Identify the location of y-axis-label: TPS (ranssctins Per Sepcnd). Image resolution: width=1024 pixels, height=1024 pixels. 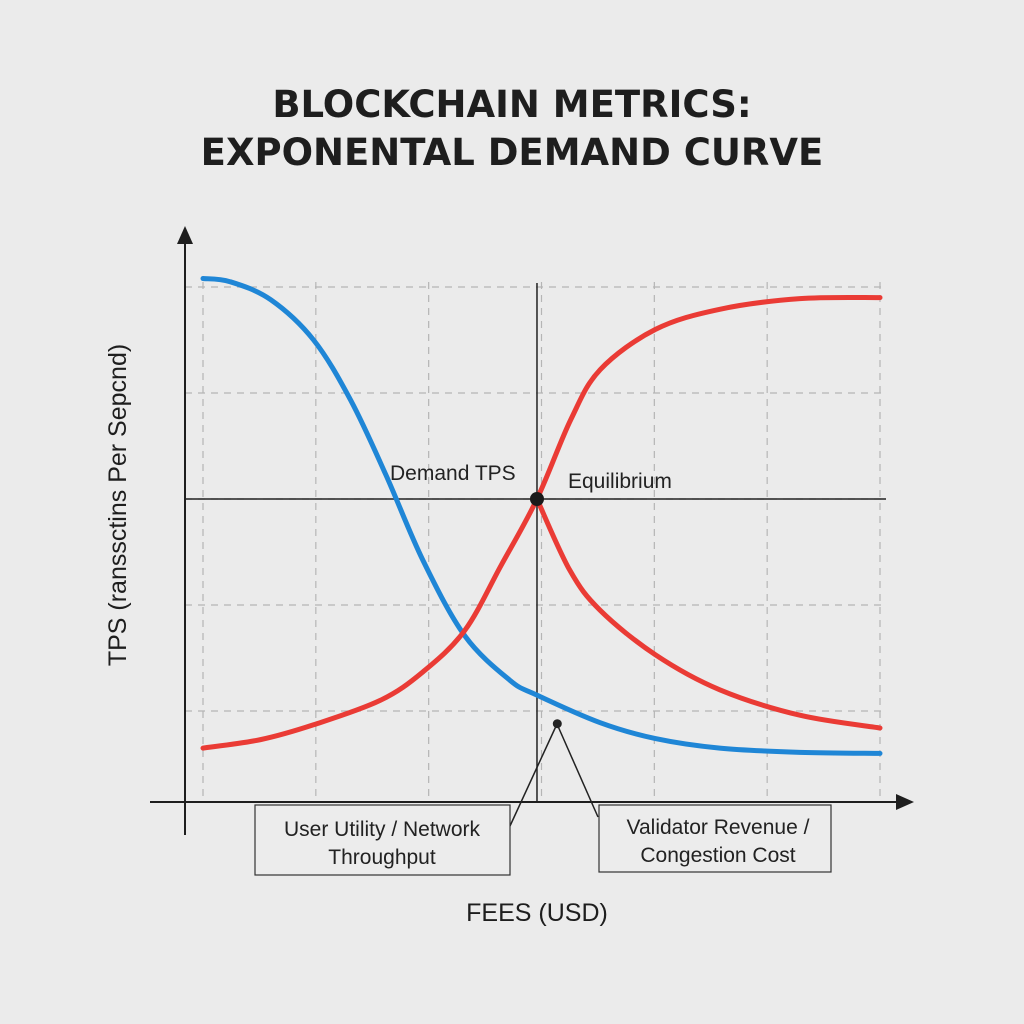
(118, 505).